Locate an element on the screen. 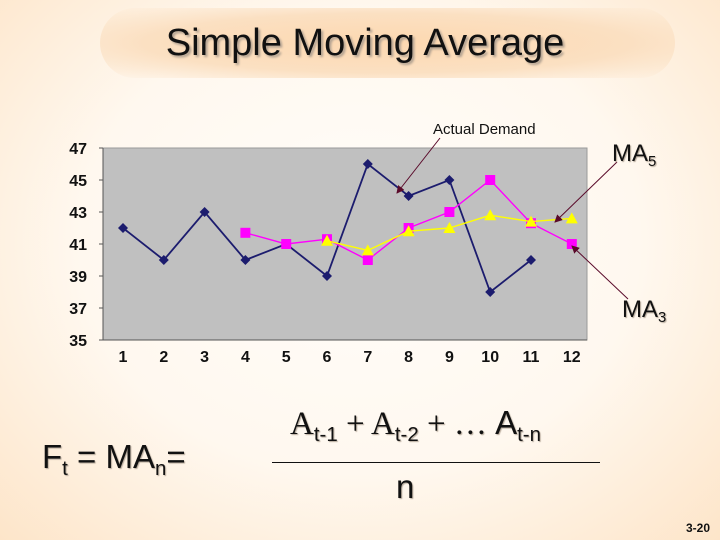 The image size is (720, 540). y-tick-label: 37 is located at coordinates (78, 309).